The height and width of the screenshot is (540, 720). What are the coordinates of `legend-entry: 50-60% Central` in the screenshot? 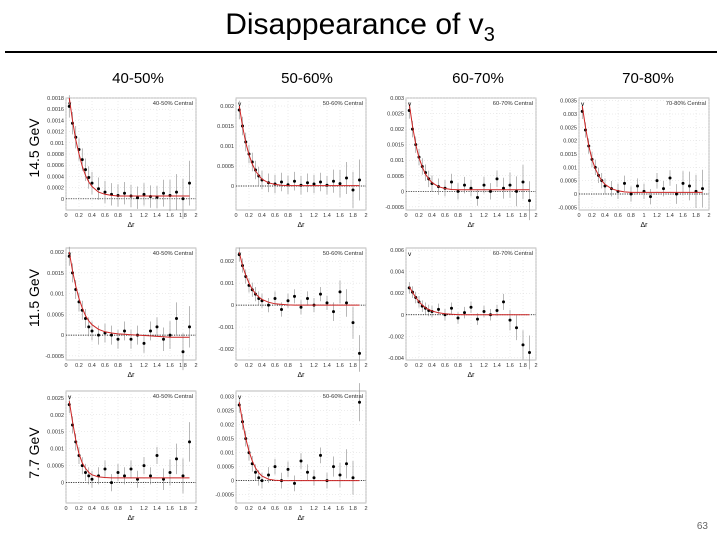 It's located at (343, 254).